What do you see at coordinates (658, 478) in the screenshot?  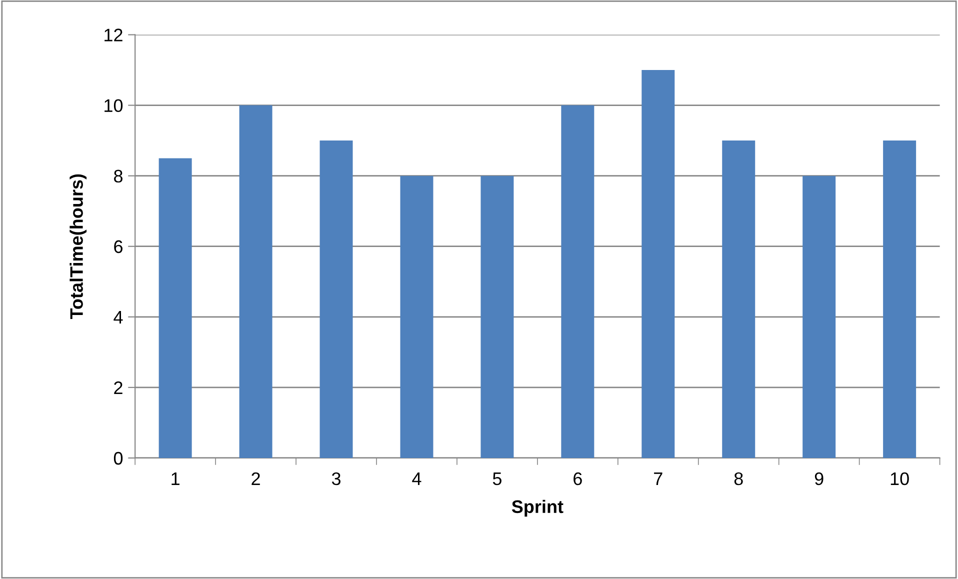 I see `x-tick-label: 7` at bounding box center [658, 478].